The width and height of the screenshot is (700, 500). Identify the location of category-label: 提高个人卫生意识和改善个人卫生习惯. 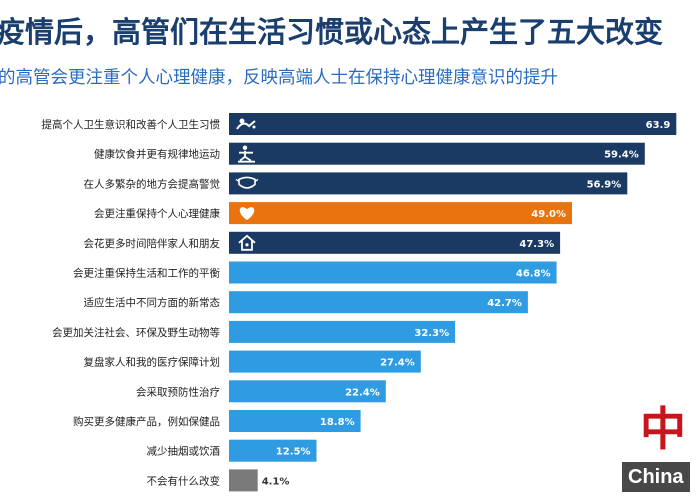
(131, 124).